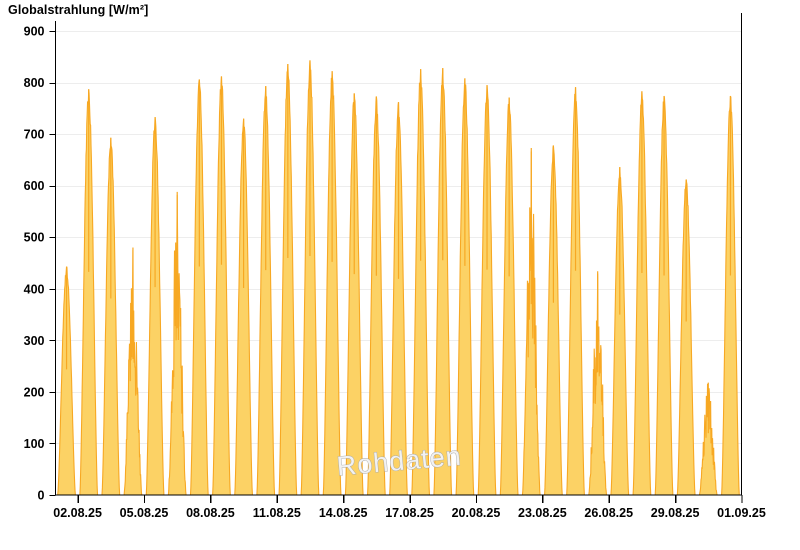 This screenshot has width=800, height=550. I want to click on x-tick-label: 26.08.25, so click(608, 513).